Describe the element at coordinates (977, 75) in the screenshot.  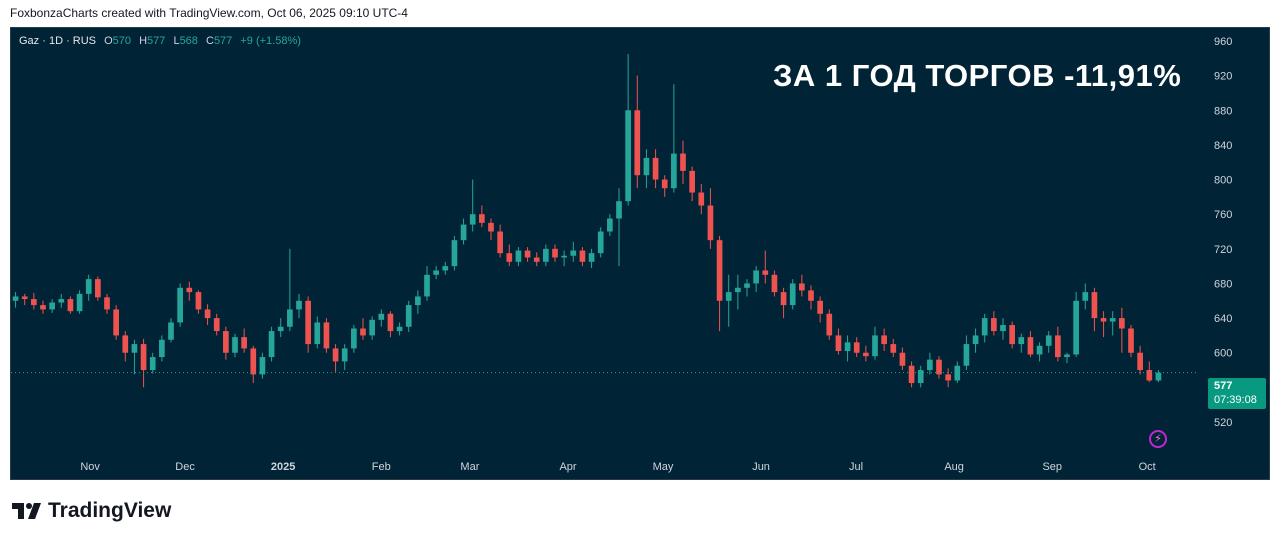
I see `headline-text: ЗА 1 ГОД ТОРГОВ -11,91%` at that location.